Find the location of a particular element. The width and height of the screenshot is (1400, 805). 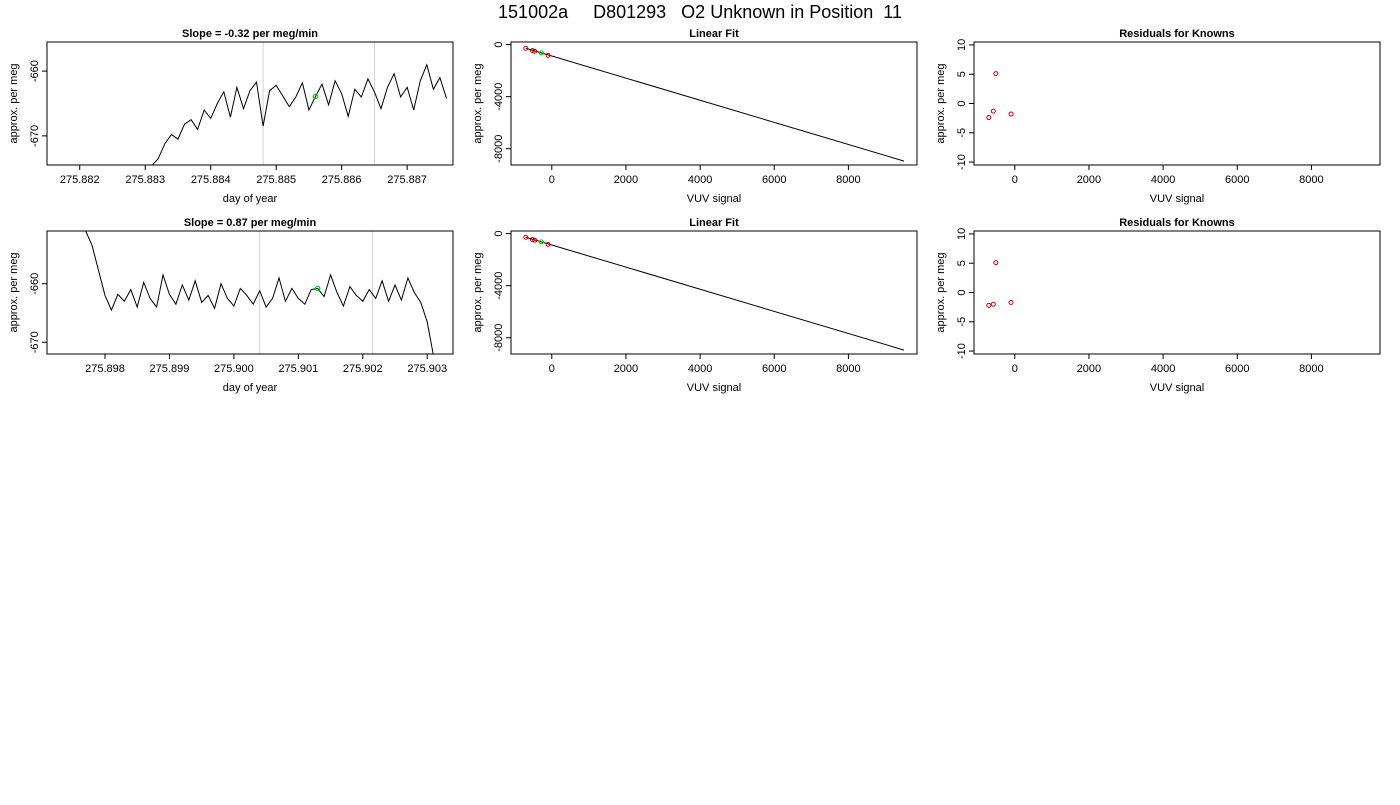

x-tick-label: 275.899 is located at coordinates (170, 369).